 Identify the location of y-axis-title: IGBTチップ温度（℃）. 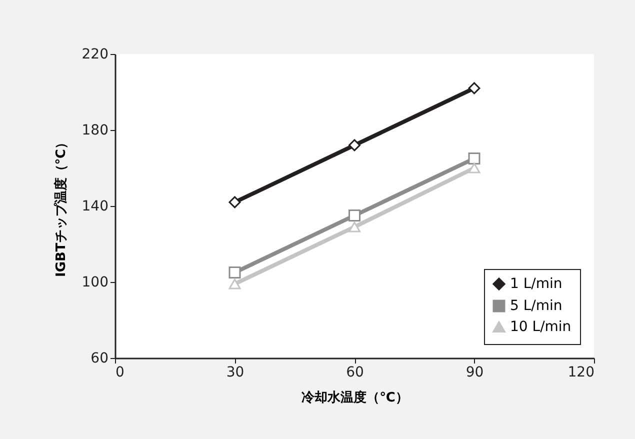
(60, 207).